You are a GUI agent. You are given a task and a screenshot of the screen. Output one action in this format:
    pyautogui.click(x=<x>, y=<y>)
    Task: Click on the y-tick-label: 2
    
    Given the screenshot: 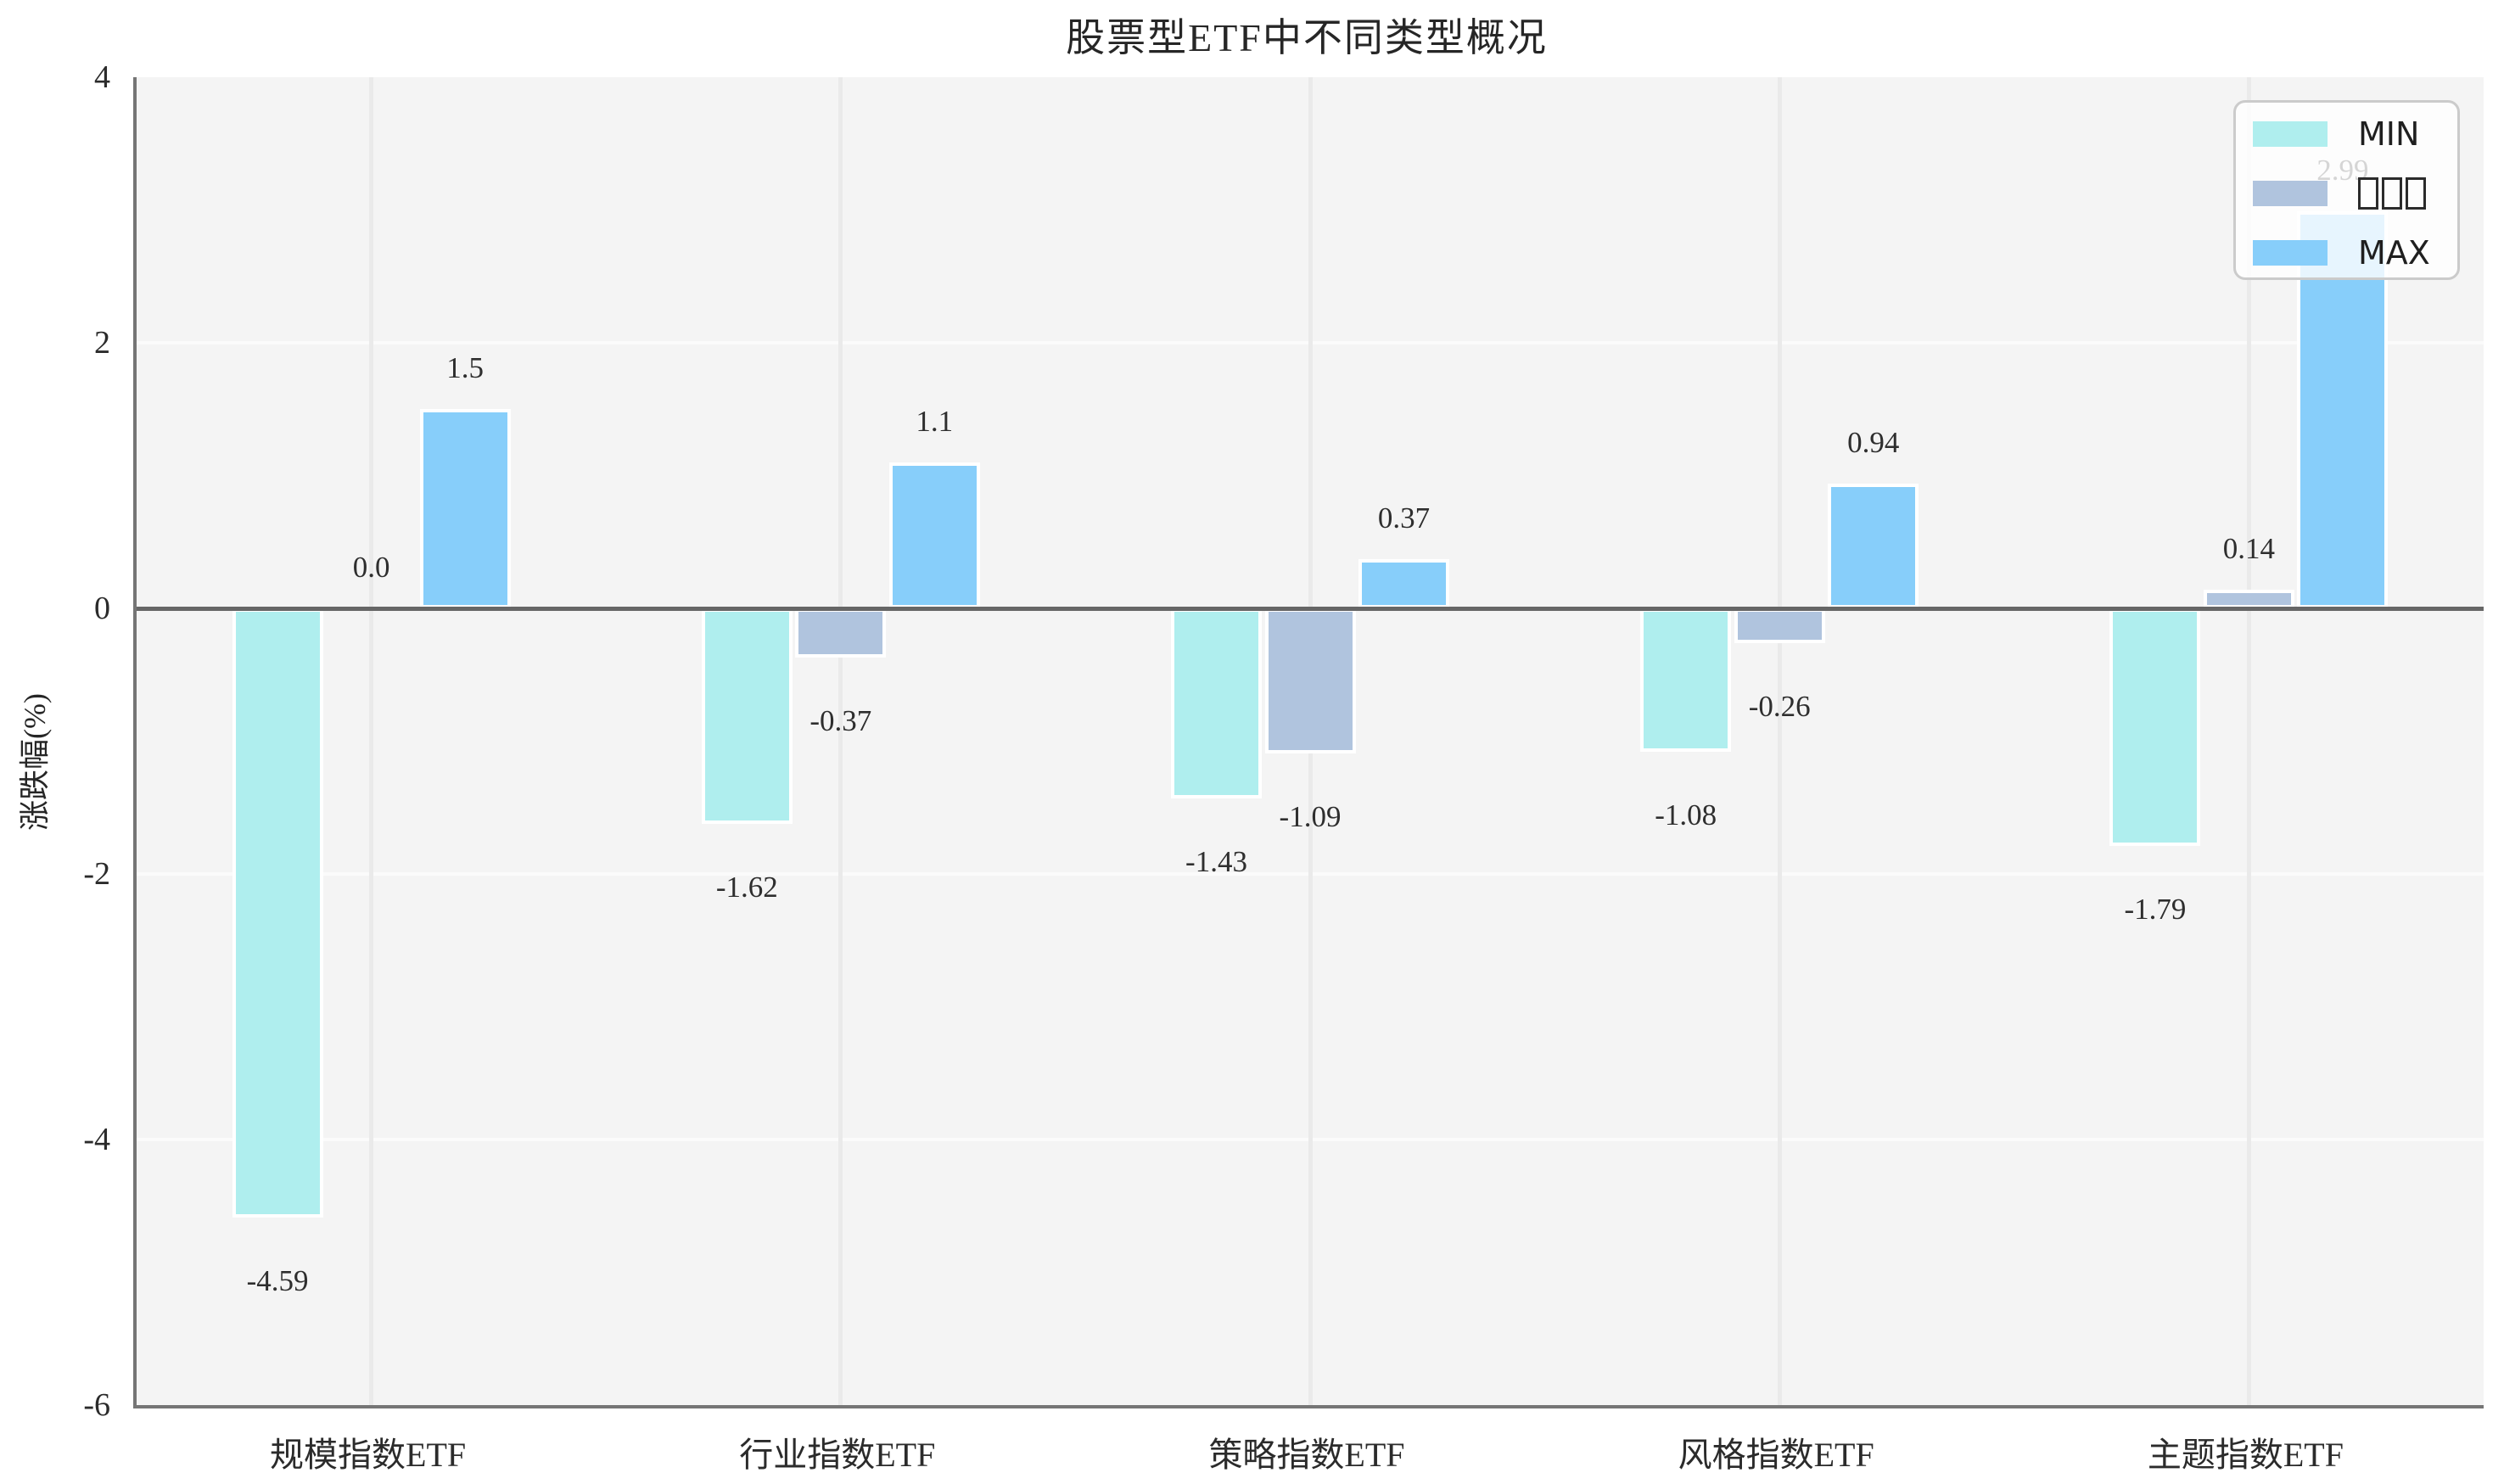 What is the action you would take?
    pyautogui.click(x=102, y=343)
    